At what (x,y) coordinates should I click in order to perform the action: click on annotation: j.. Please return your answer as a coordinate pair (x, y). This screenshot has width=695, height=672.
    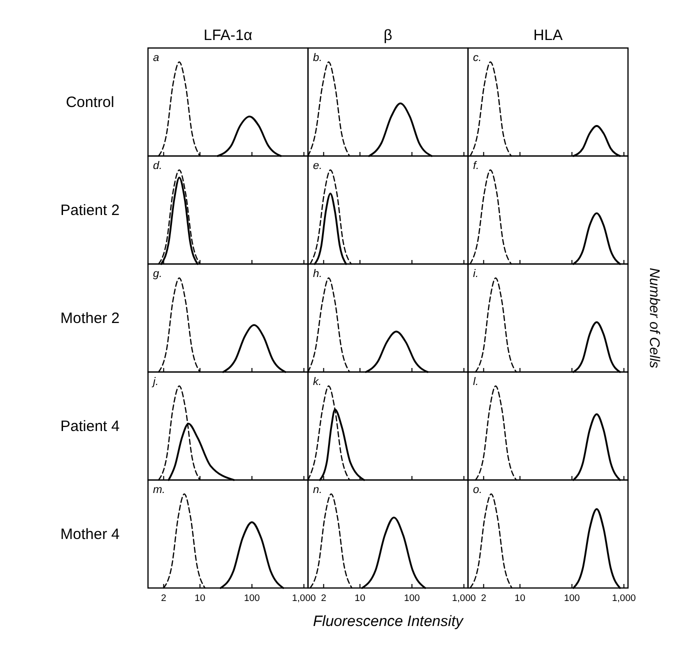
    Looking at the image, I should click on (154, 382).